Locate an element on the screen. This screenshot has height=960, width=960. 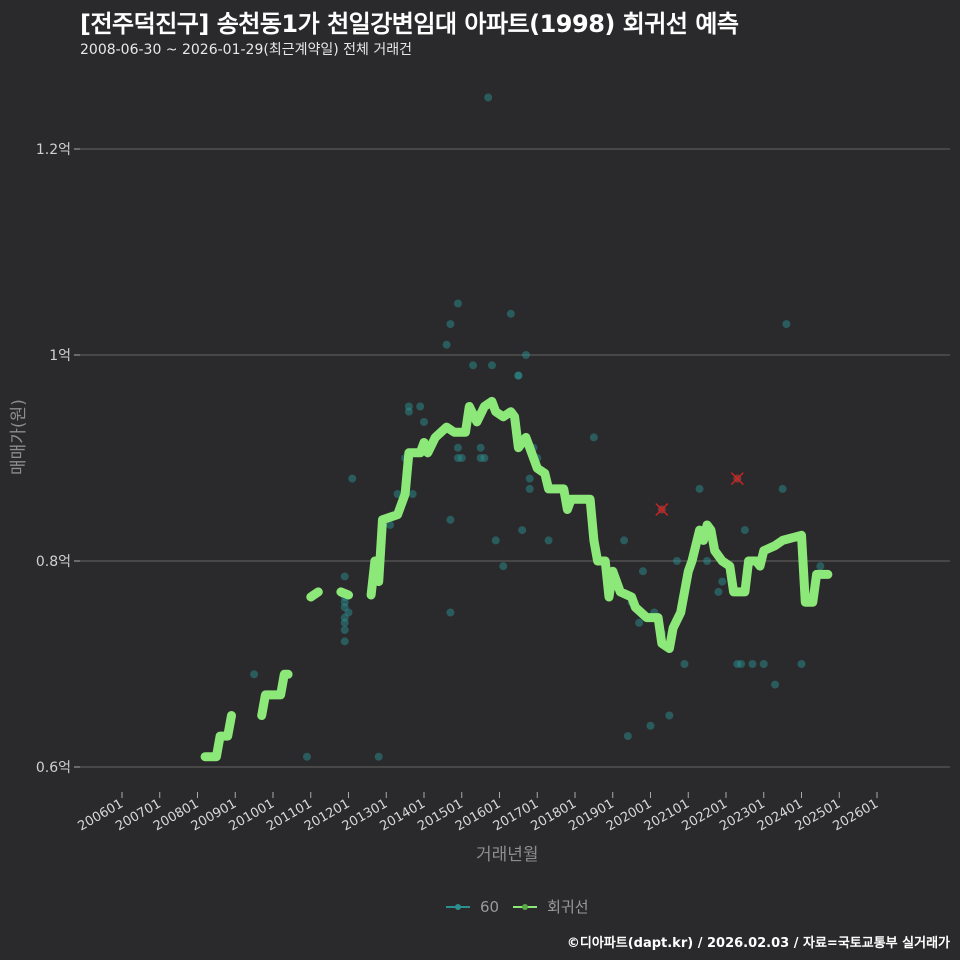
legend-label-regression: 회귀선 is located at coordinates (568, 907).